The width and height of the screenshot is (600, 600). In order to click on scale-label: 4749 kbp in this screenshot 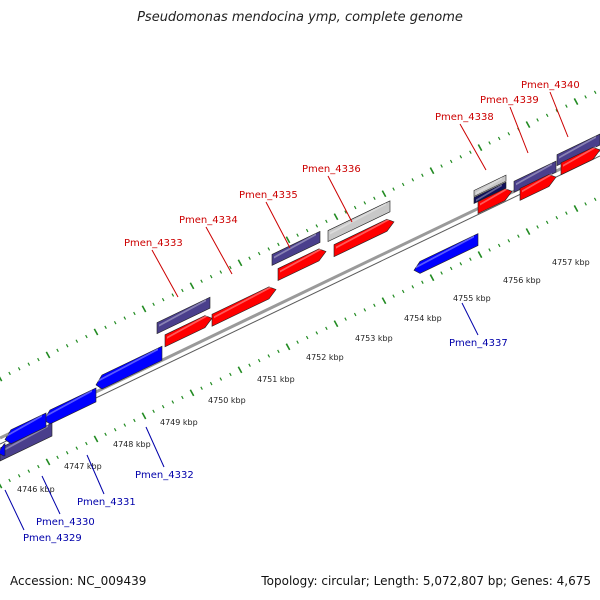, I will do `click(179, 422)`.